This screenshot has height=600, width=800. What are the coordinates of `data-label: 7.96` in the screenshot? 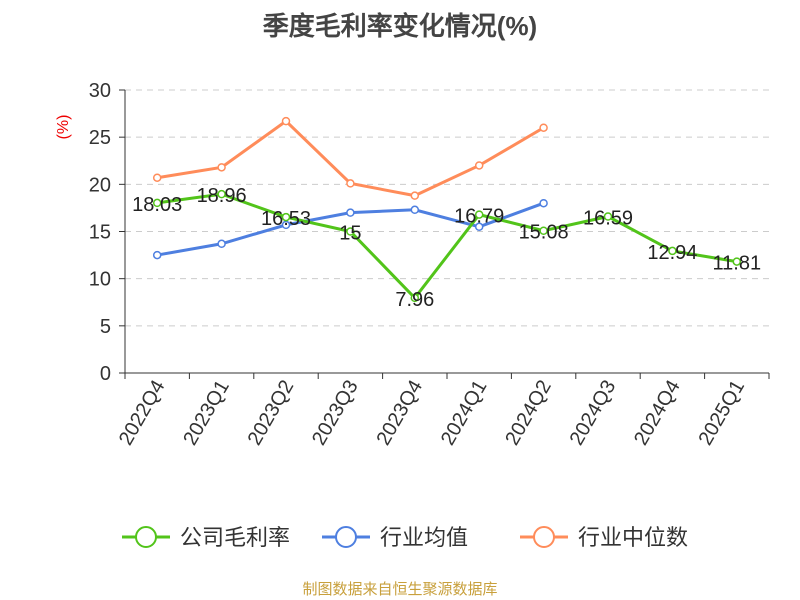 It's located at (414, 300).